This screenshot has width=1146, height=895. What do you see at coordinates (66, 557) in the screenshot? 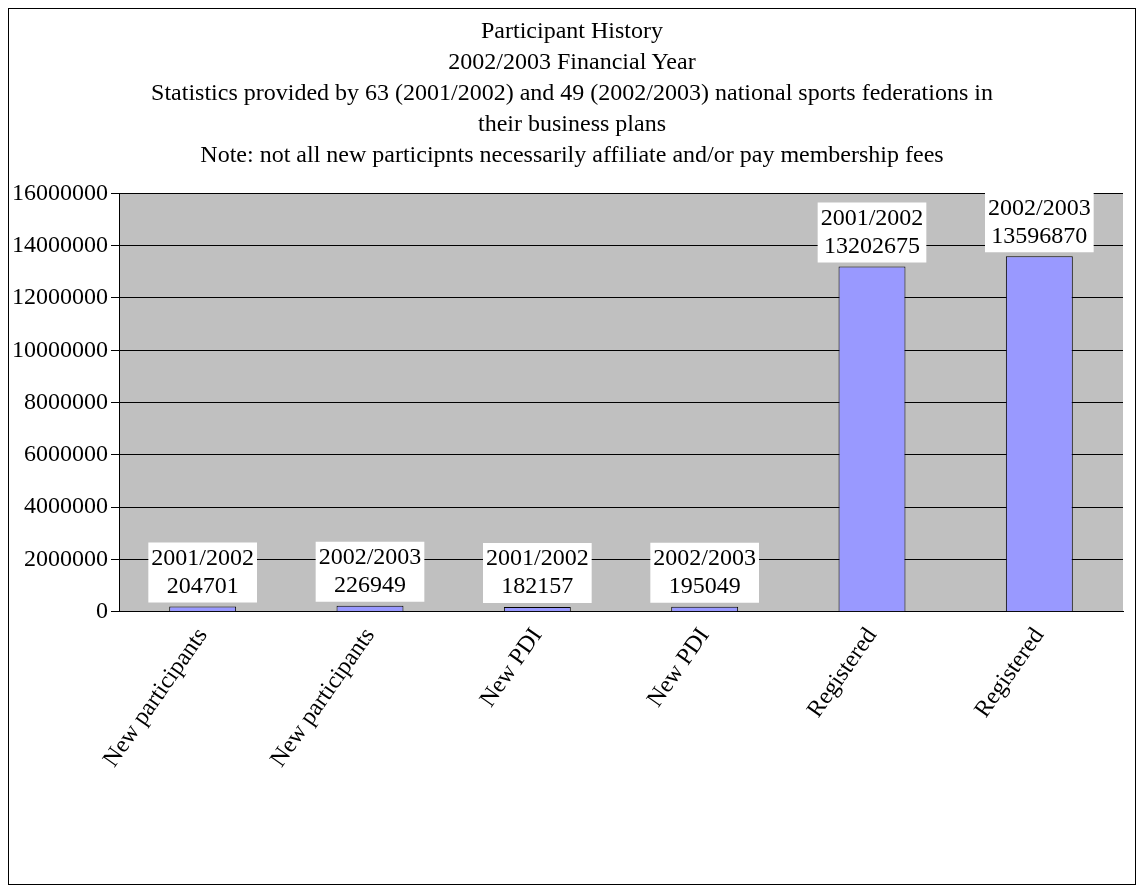
I see `y-tick-label: 2000000` at bounding box center [66, 557].